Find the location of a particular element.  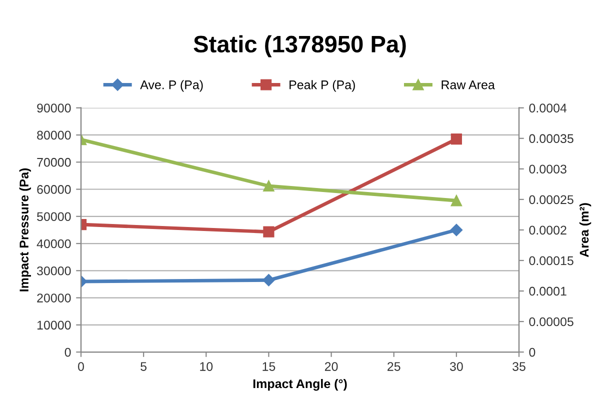

x-tick-label: 5 is located at coordinates (143, 366).